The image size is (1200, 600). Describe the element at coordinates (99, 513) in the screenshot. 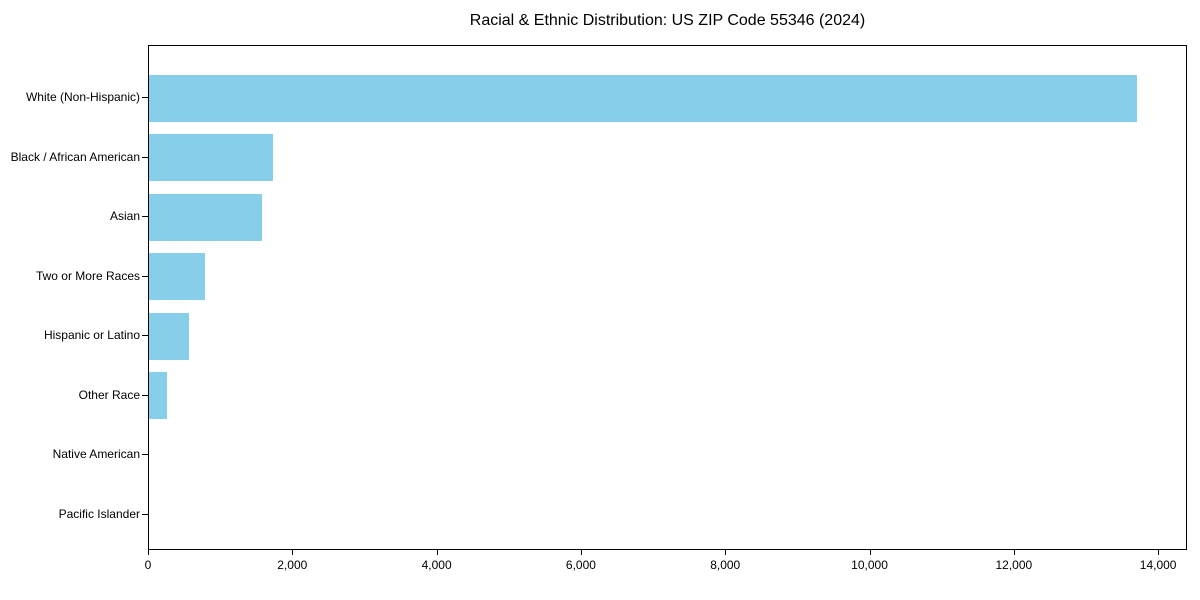

I see `y-axis-label: Pacific Islander` at that location.